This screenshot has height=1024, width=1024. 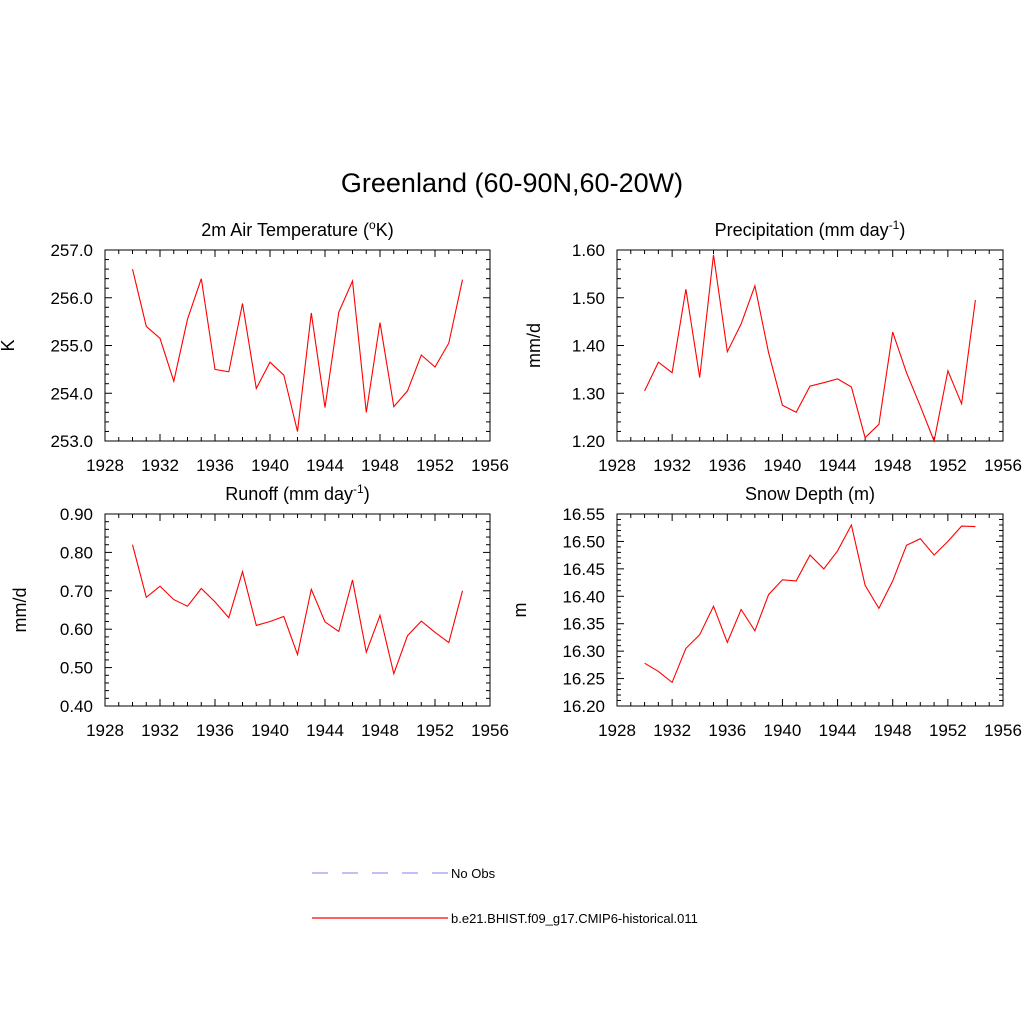 I want to click on y-tick-label: 0.70, so click(x=76, y=591).